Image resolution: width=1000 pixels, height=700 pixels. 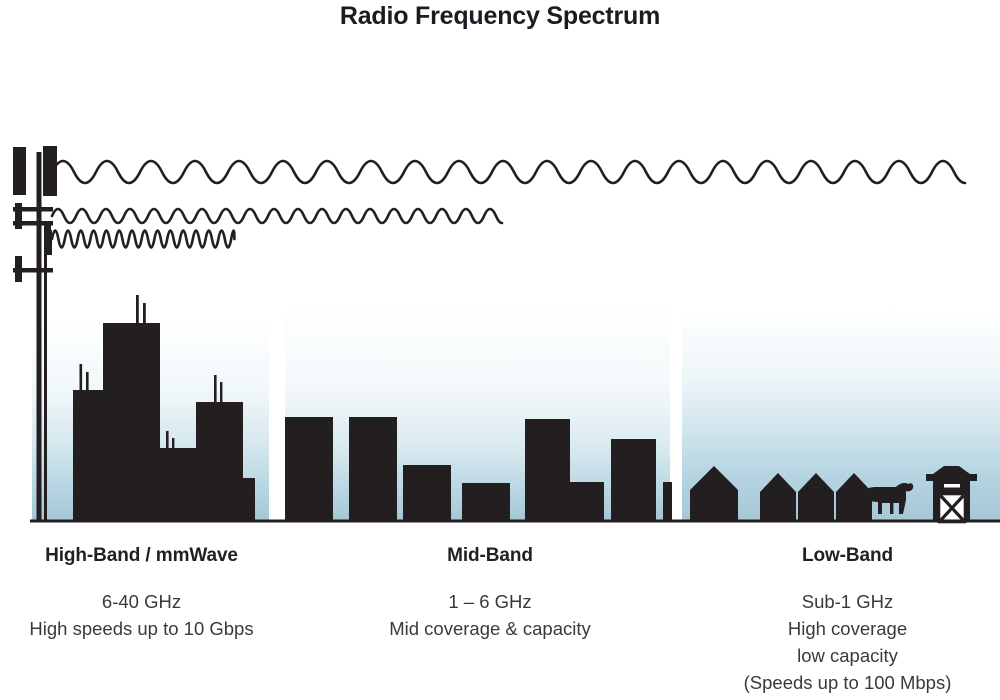 What do you see at coordinates (500, 16) in the screenshot?
I see `page-title: Radio Frequency Spectrum` at bounding box center [500, 16].